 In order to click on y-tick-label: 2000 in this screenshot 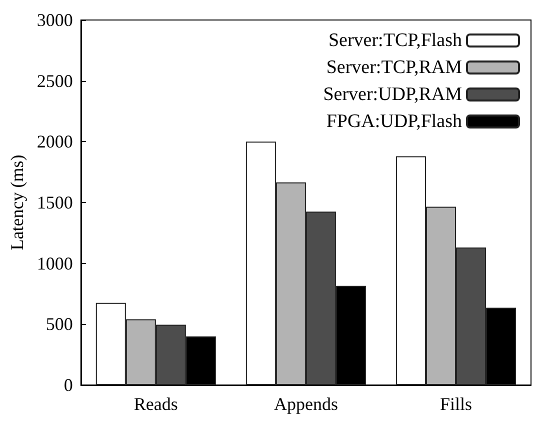, I will do `click(54, 142)`.